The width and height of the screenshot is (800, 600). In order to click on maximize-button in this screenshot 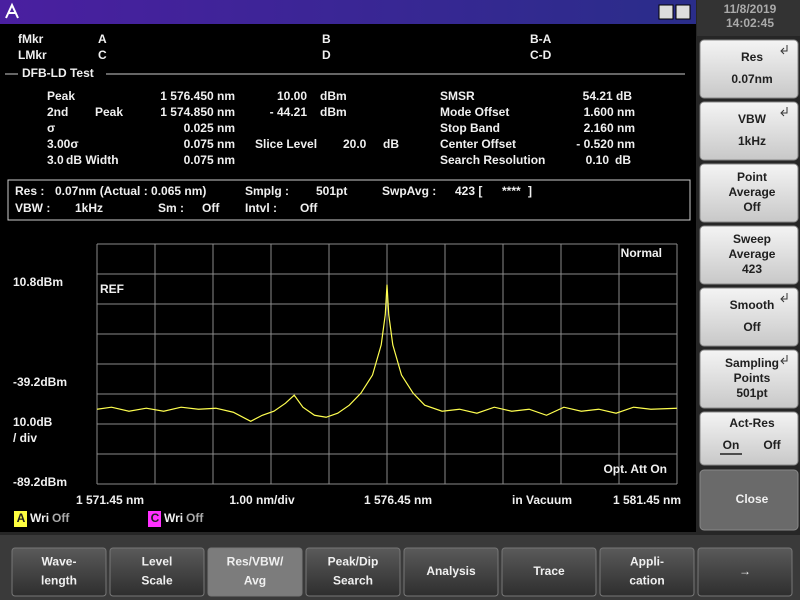, I will do `click(683, 12)`.